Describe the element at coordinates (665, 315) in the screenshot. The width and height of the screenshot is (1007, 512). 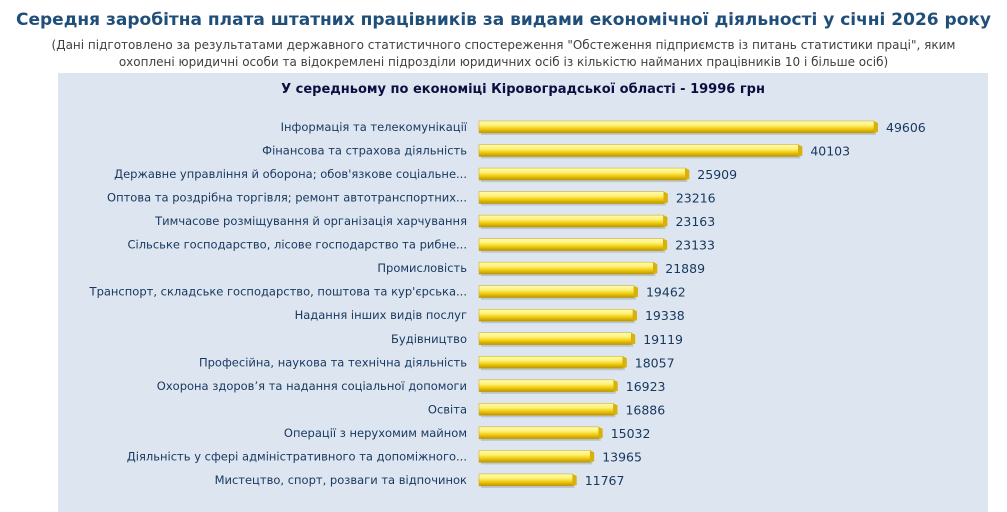
I see `value-label: 19338` at that location.